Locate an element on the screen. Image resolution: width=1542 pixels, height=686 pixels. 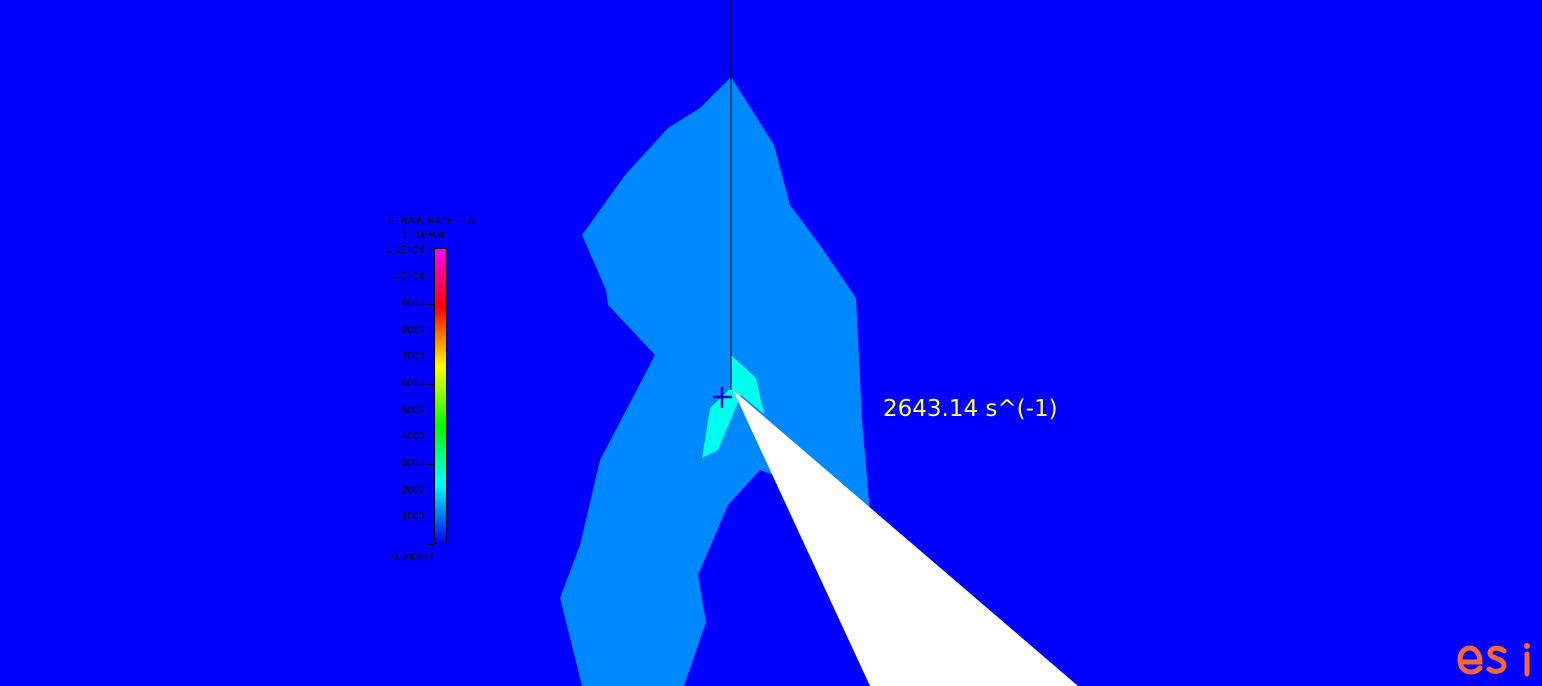
legend-tick-label: 2000 is located at coordinates (412, 490).